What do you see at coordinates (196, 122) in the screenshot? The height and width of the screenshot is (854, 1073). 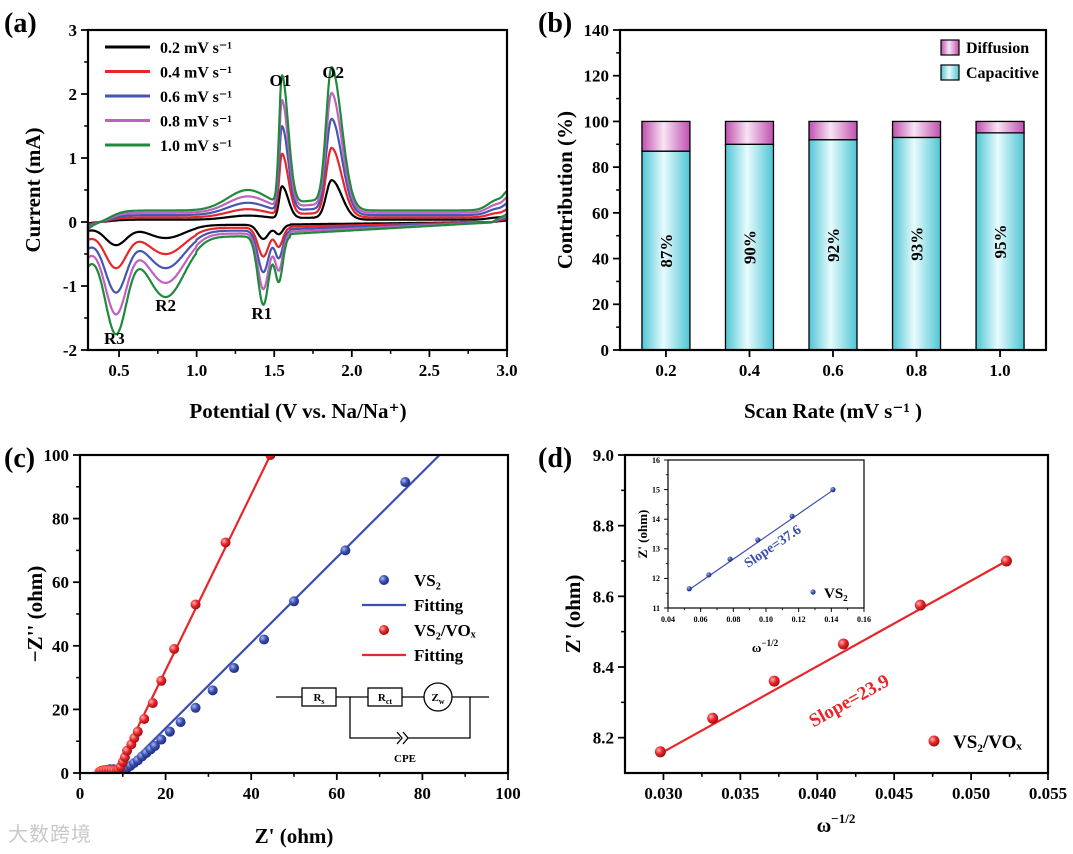 I see `legend-label: 0.8 mV s⁻¹` at bounding box center [196, 122].